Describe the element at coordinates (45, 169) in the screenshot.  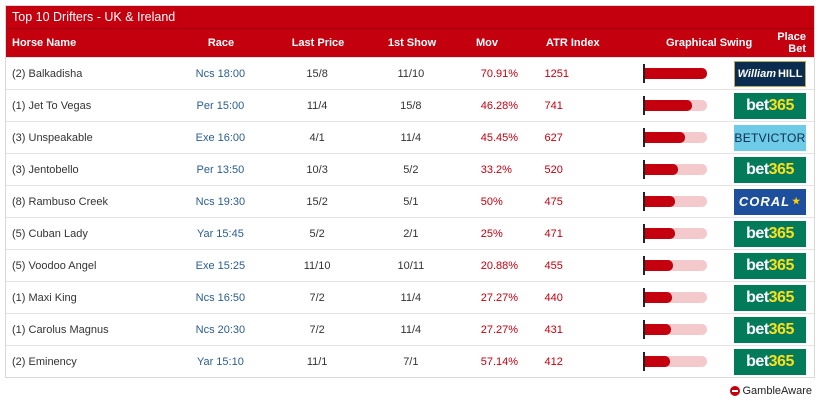
I see `horse-name: (3) Jentobello` at that location.